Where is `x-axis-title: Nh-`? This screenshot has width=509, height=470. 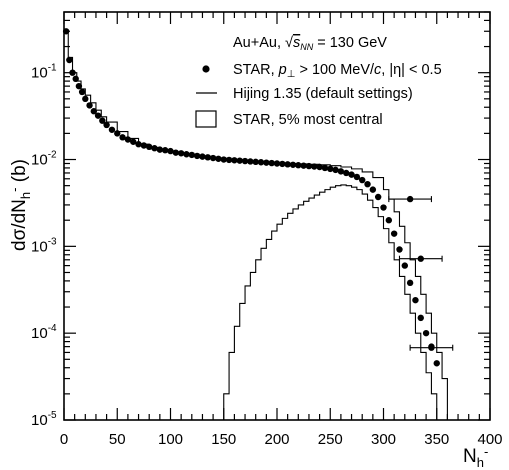 x-axis-title: Nh- is located at coordinates (475, 457).